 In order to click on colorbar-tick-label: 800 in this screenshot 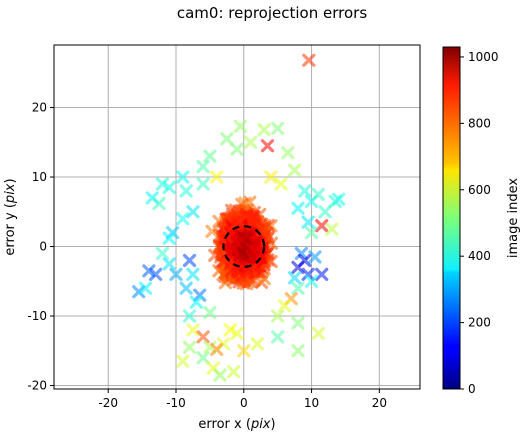, I will do `click(479, 123)`.